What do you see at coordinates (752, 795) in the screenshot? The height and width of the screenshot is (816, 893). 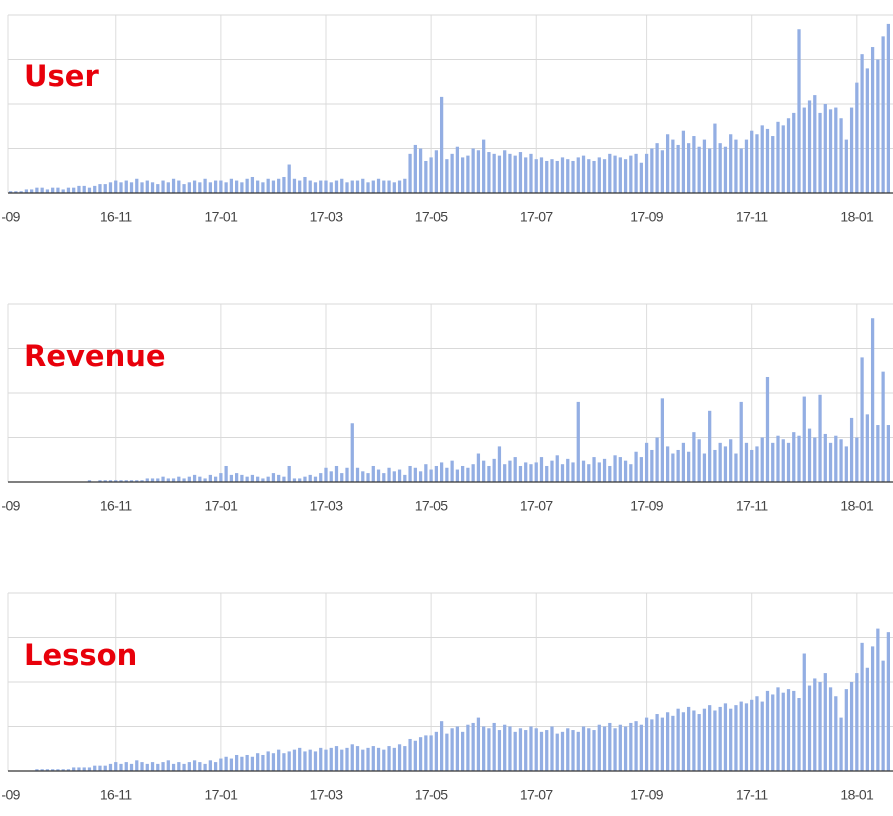 I see `x-tick-label: 17-11` at bounding box center [752, 795].